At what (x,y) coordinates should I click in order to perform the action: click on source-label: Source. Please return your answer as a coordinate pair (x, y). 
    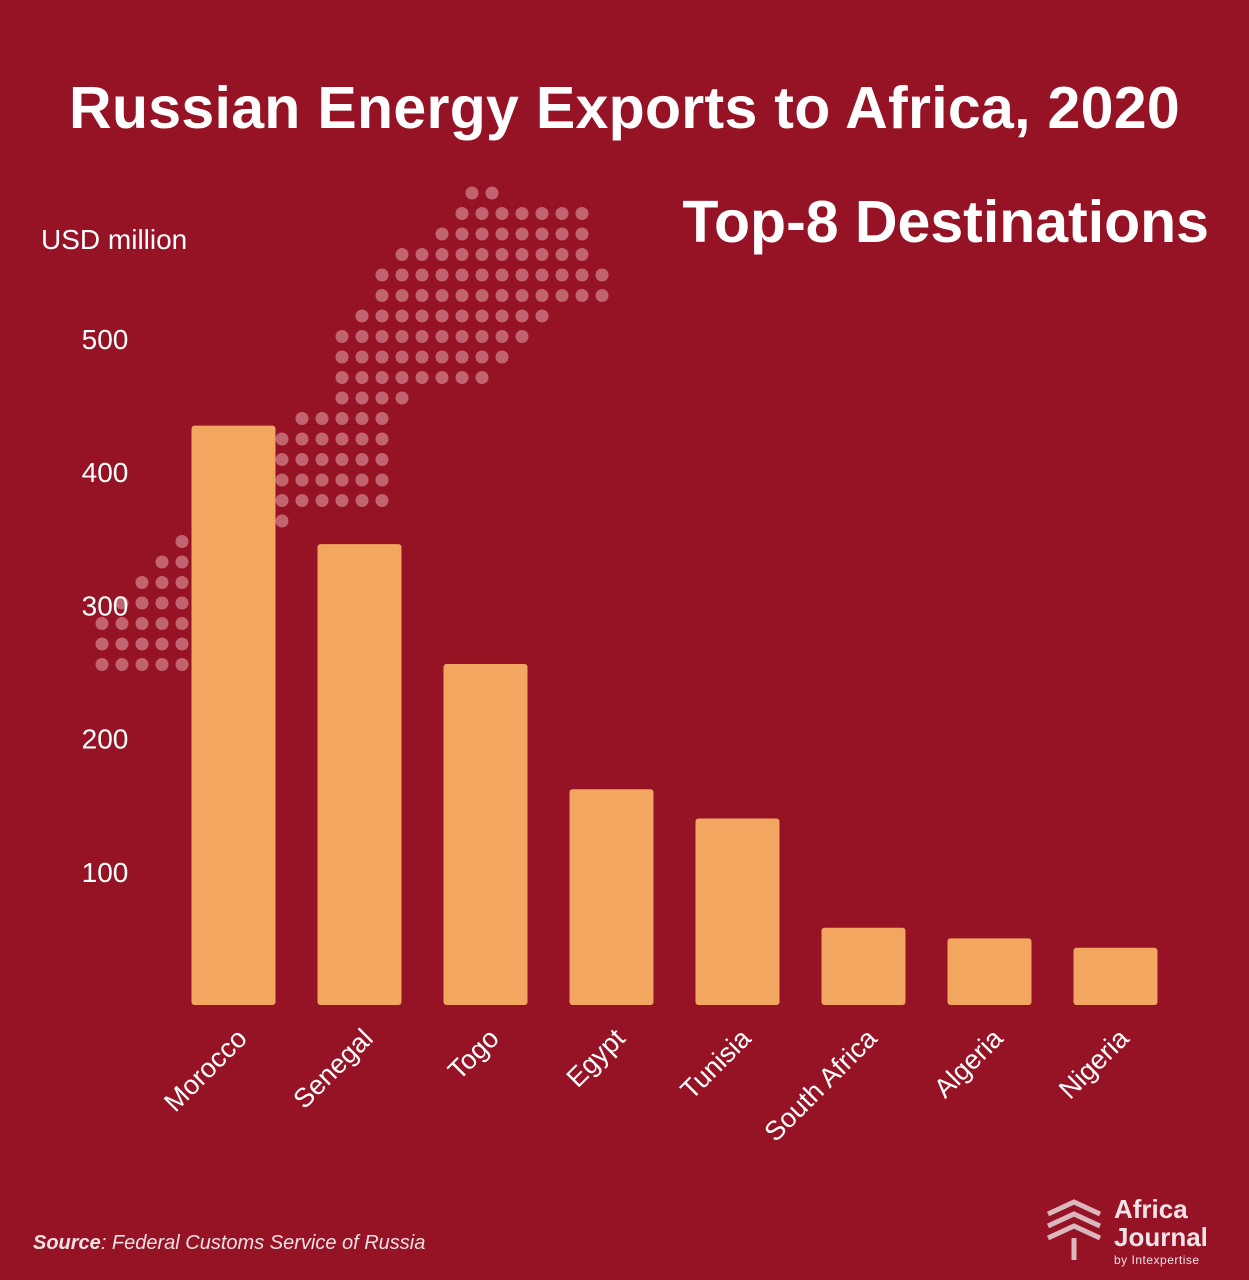
    Looking at the image, I should click on (67, 1243).